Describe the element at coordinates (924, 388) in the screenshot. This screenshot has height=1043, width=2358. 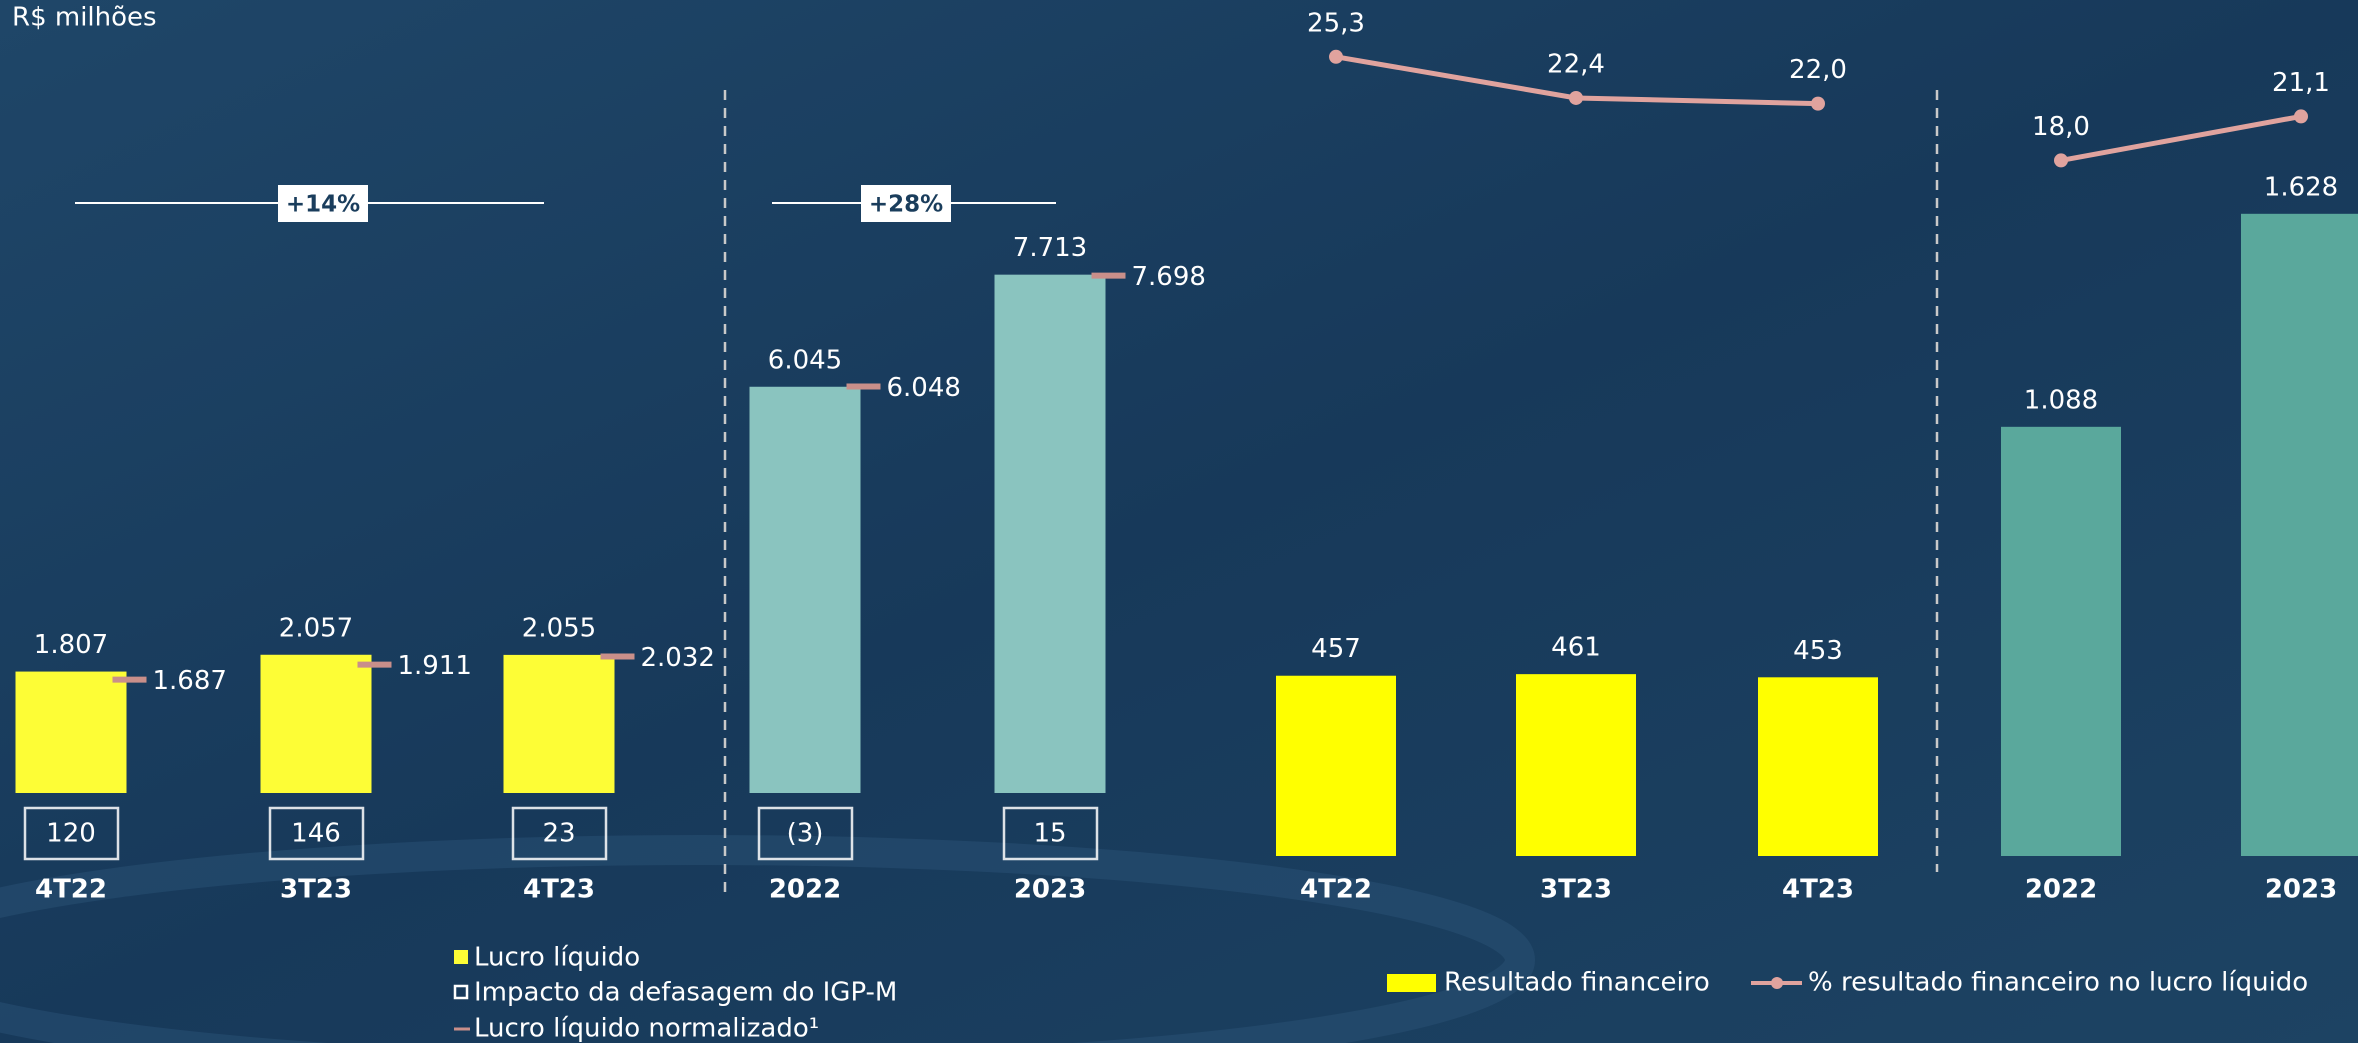
I see `normalized-label: 6.048` at that location.